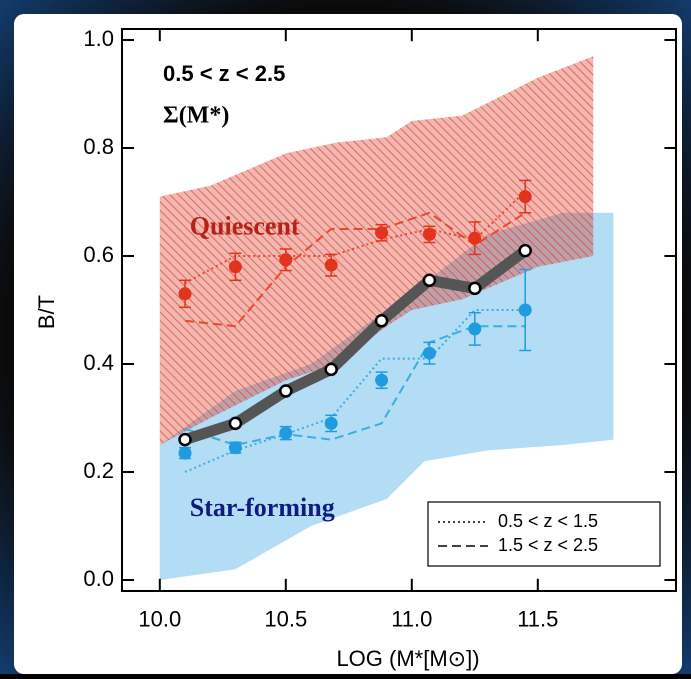 This screenshot has width=691, height=679. Describe the element at coordinates (98, 146) in the screenshot. I see `y-tick-label: 0.8` at that location.